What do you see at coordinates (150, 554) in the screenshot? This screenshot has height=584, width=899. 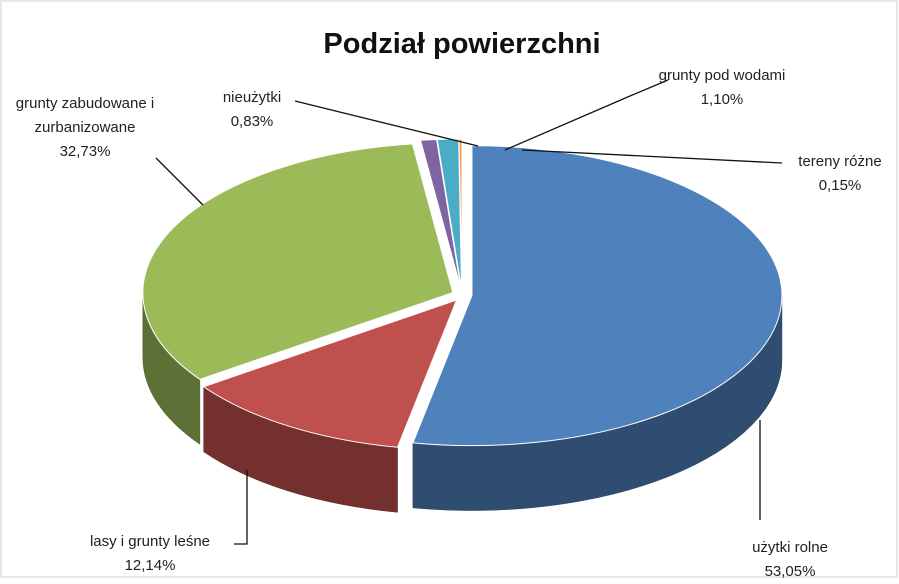 I see `data-label: lasy i grunty leśne 12,14%` at bounding box center [150, 554].